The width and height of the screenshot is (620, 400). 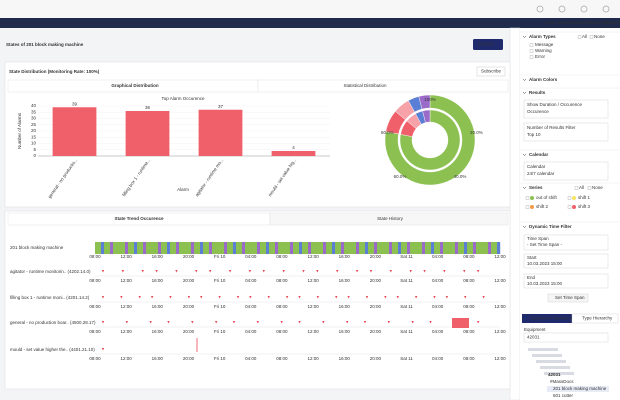 I want to click on axis-label: Number of Alarms, so click(x=19, y=130).